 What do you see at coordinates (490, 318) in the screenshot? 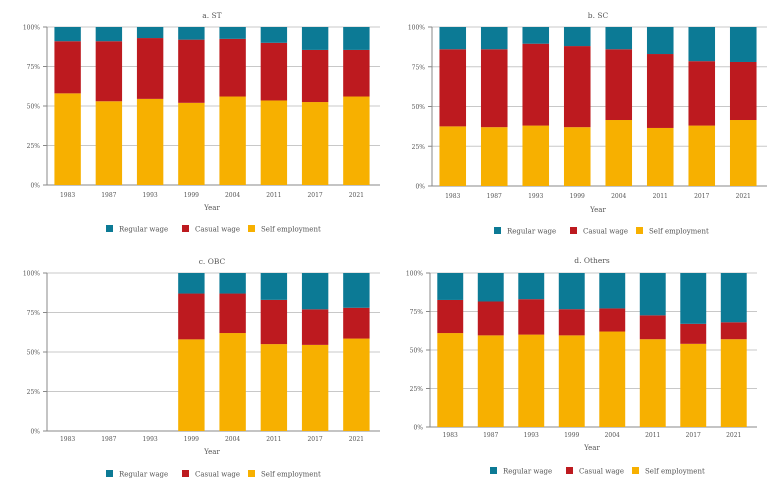
I see `bar-casual-wage-1987` at bounding box center [490, 318].